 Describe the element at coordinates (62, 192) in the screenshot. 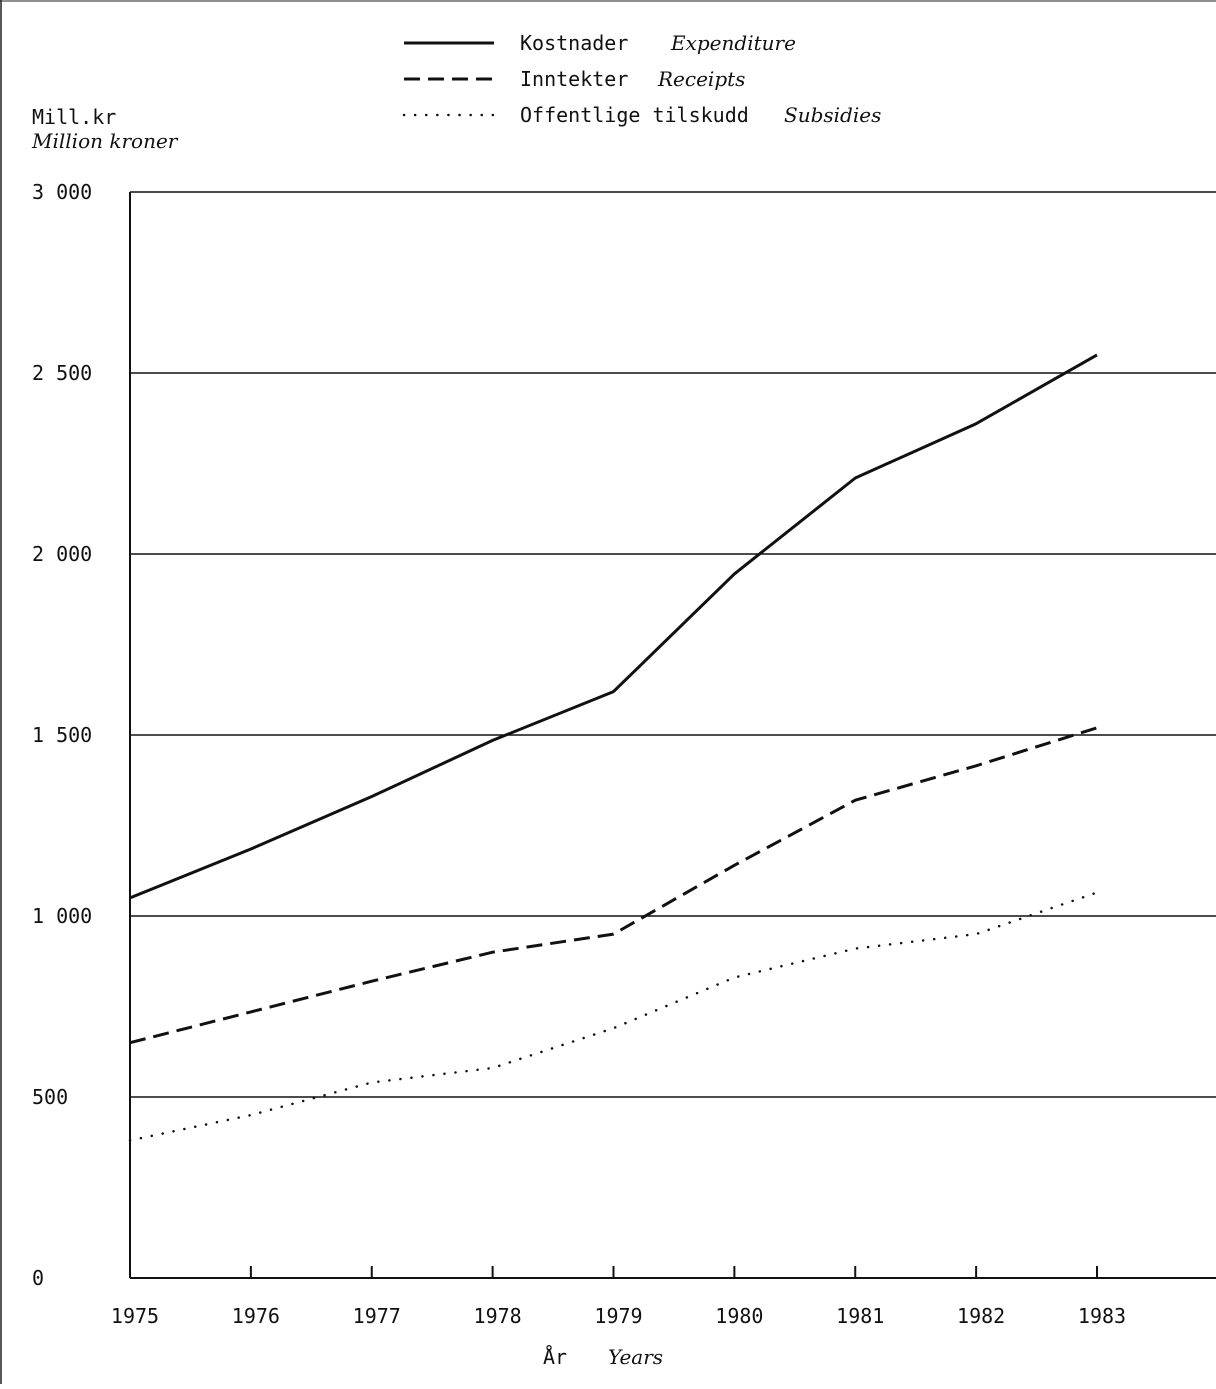

I see `y-tick-label-3000: 3 000` at that location.